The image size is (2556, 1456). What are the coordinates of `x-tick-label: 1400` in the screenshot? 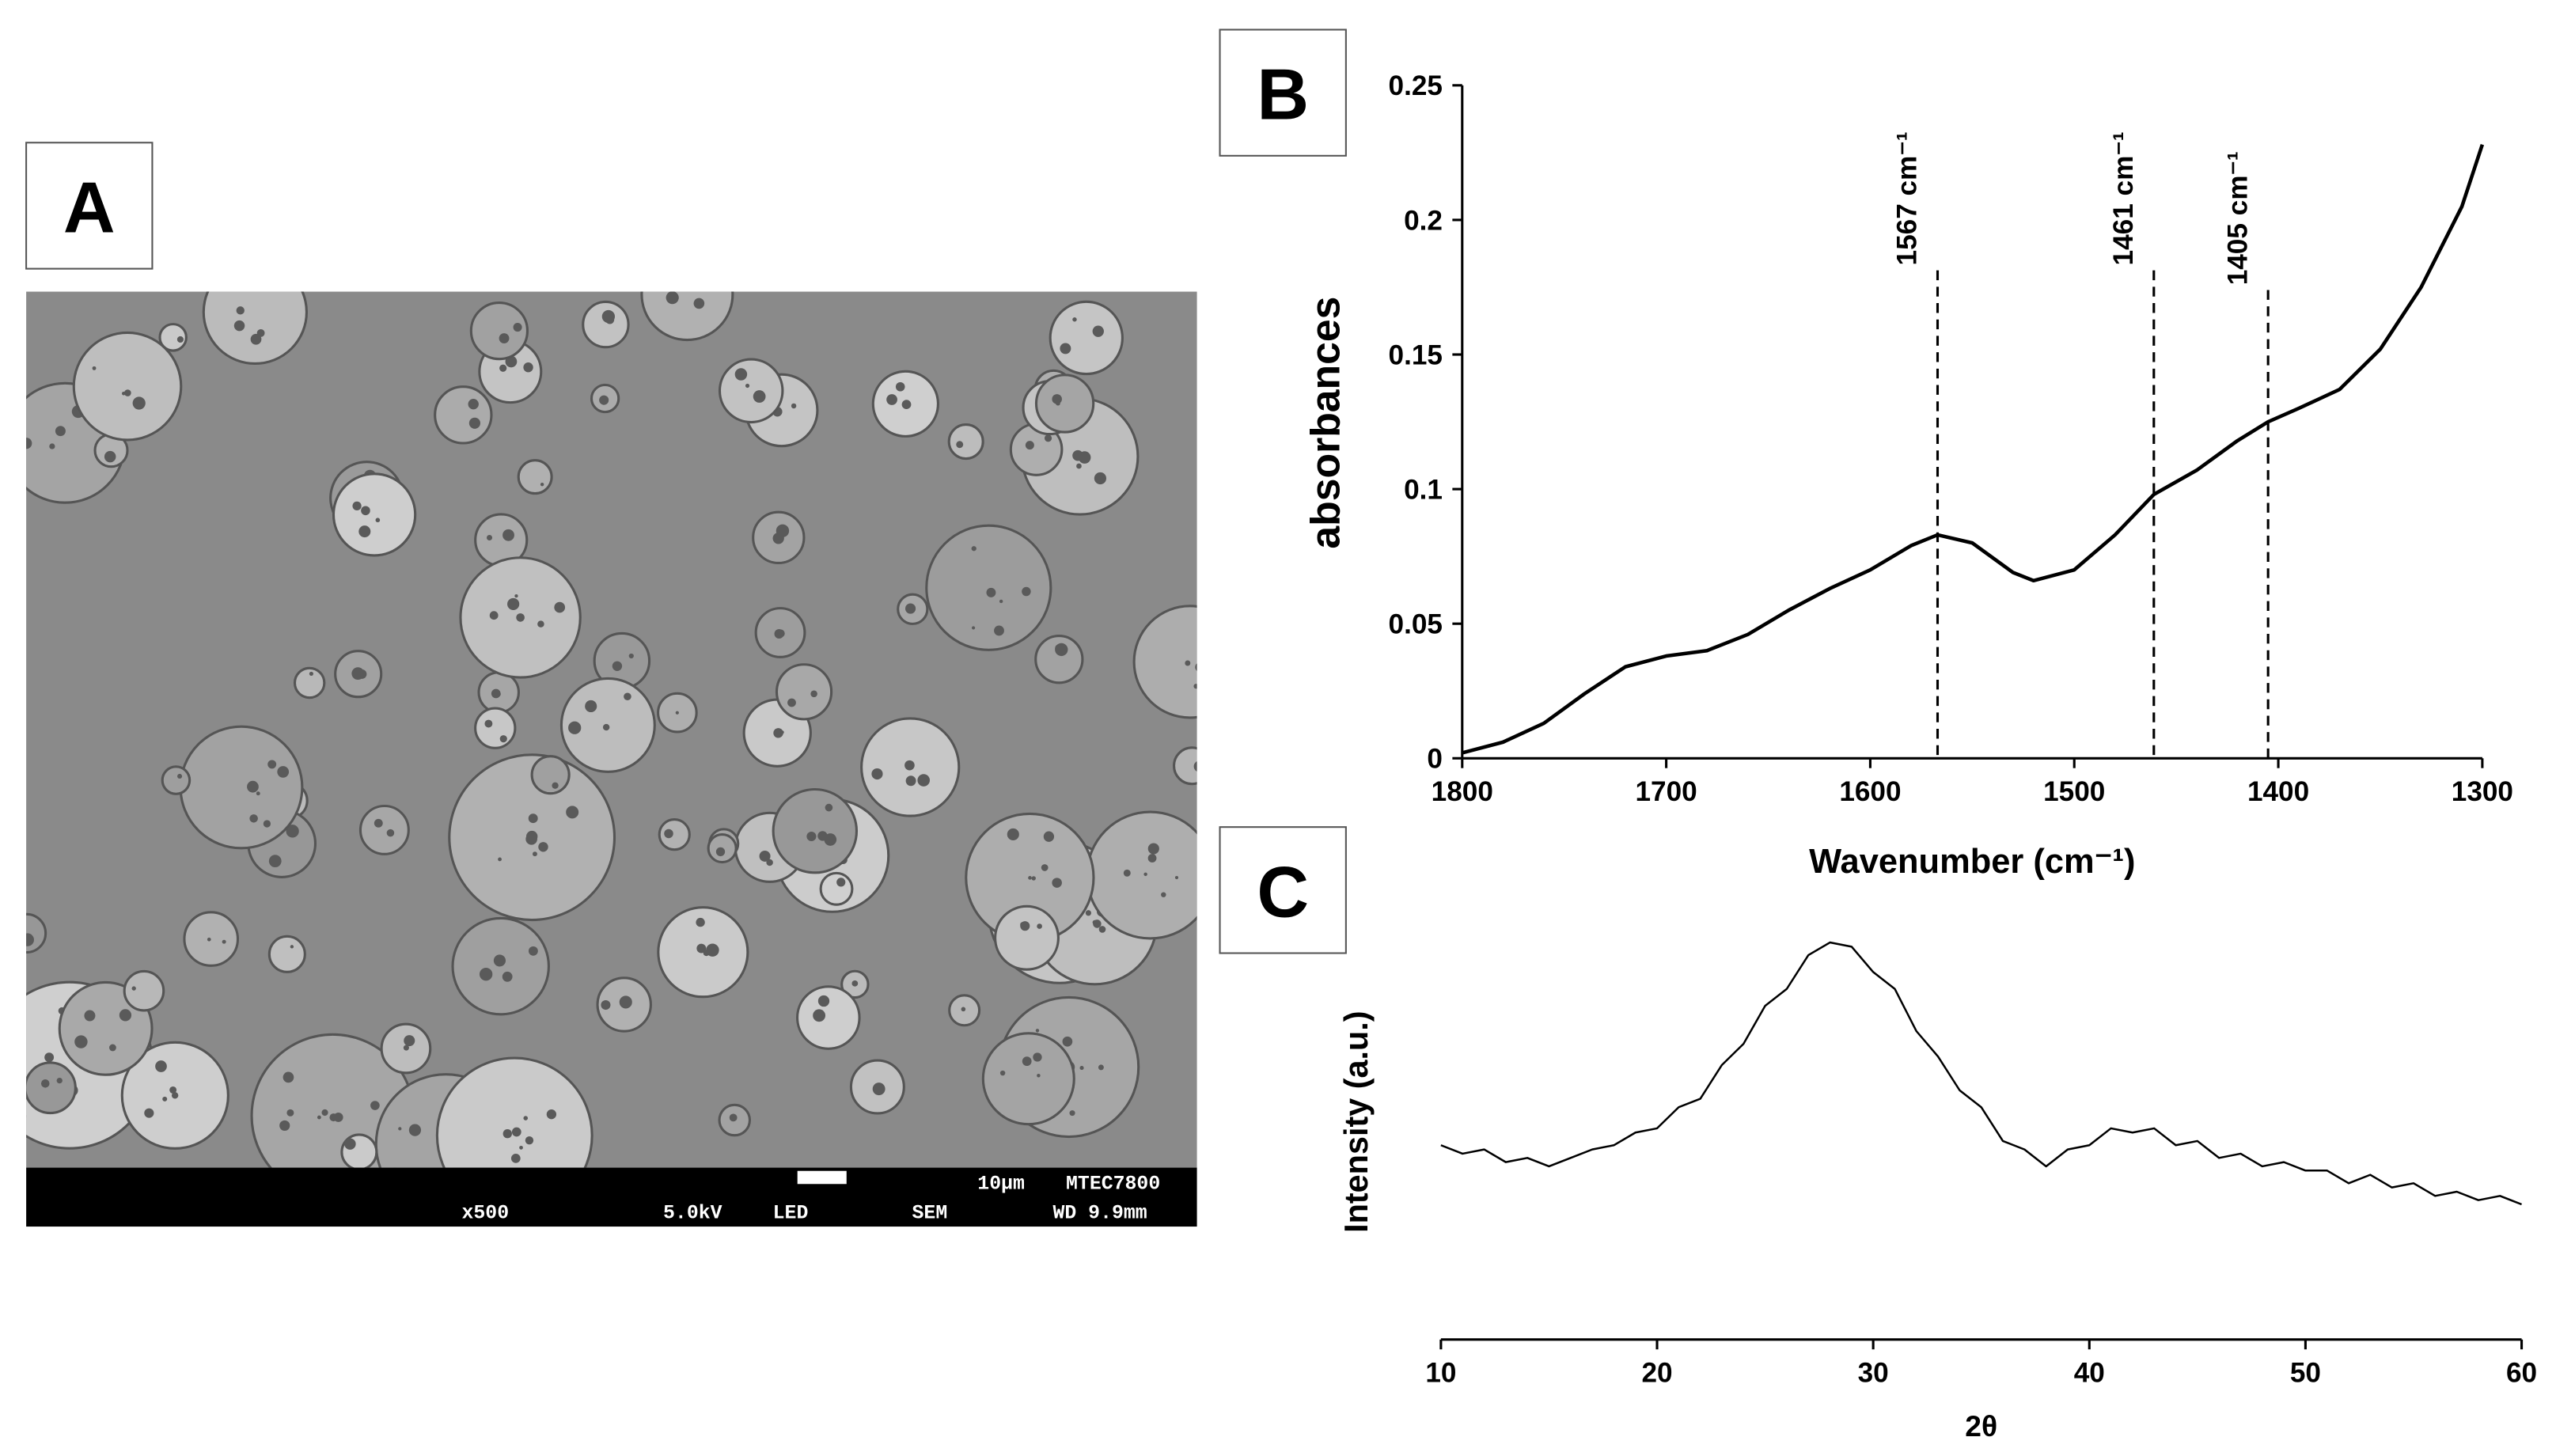 It's located at (2278, 791).